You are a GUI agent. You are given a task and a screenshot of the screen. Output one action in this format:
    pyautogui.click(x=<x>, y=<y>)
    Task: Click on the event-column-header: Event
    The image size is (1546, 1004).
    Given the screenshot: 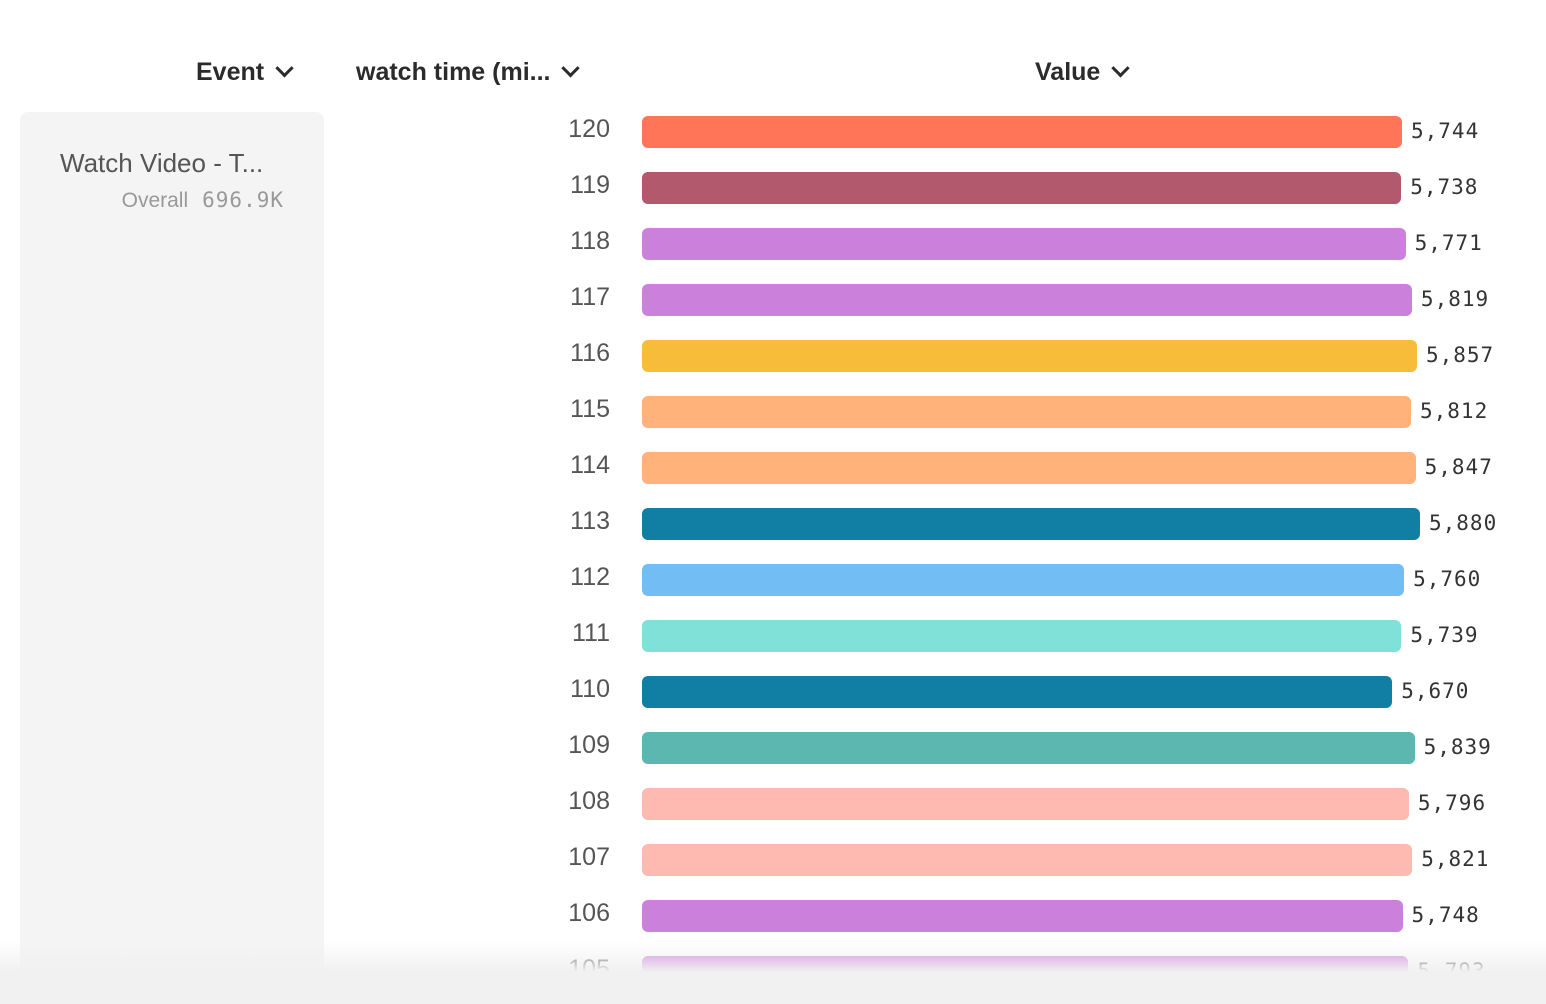 What is the action you would take?
    pyautogui.click(x=245, y=72)
    